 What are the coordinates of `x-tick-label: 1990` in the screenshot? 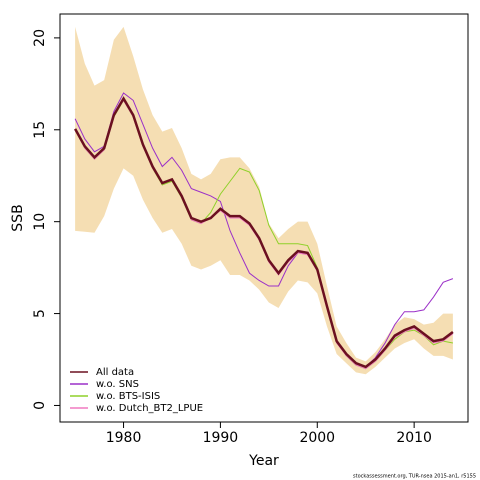 It's located at (221, 438).